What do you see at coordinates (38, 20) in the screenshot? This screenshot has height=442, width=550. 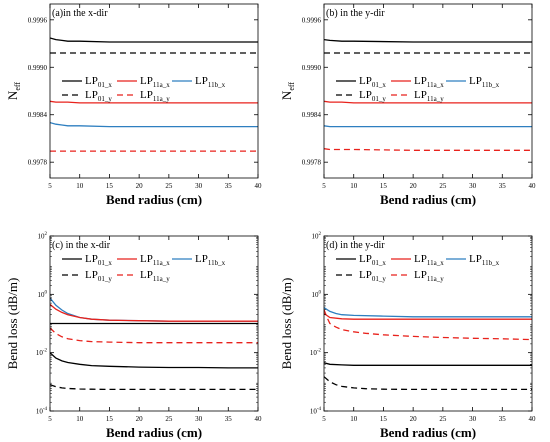 I see `y-tick-label: 0.9996` at bounding box center [38, 20].